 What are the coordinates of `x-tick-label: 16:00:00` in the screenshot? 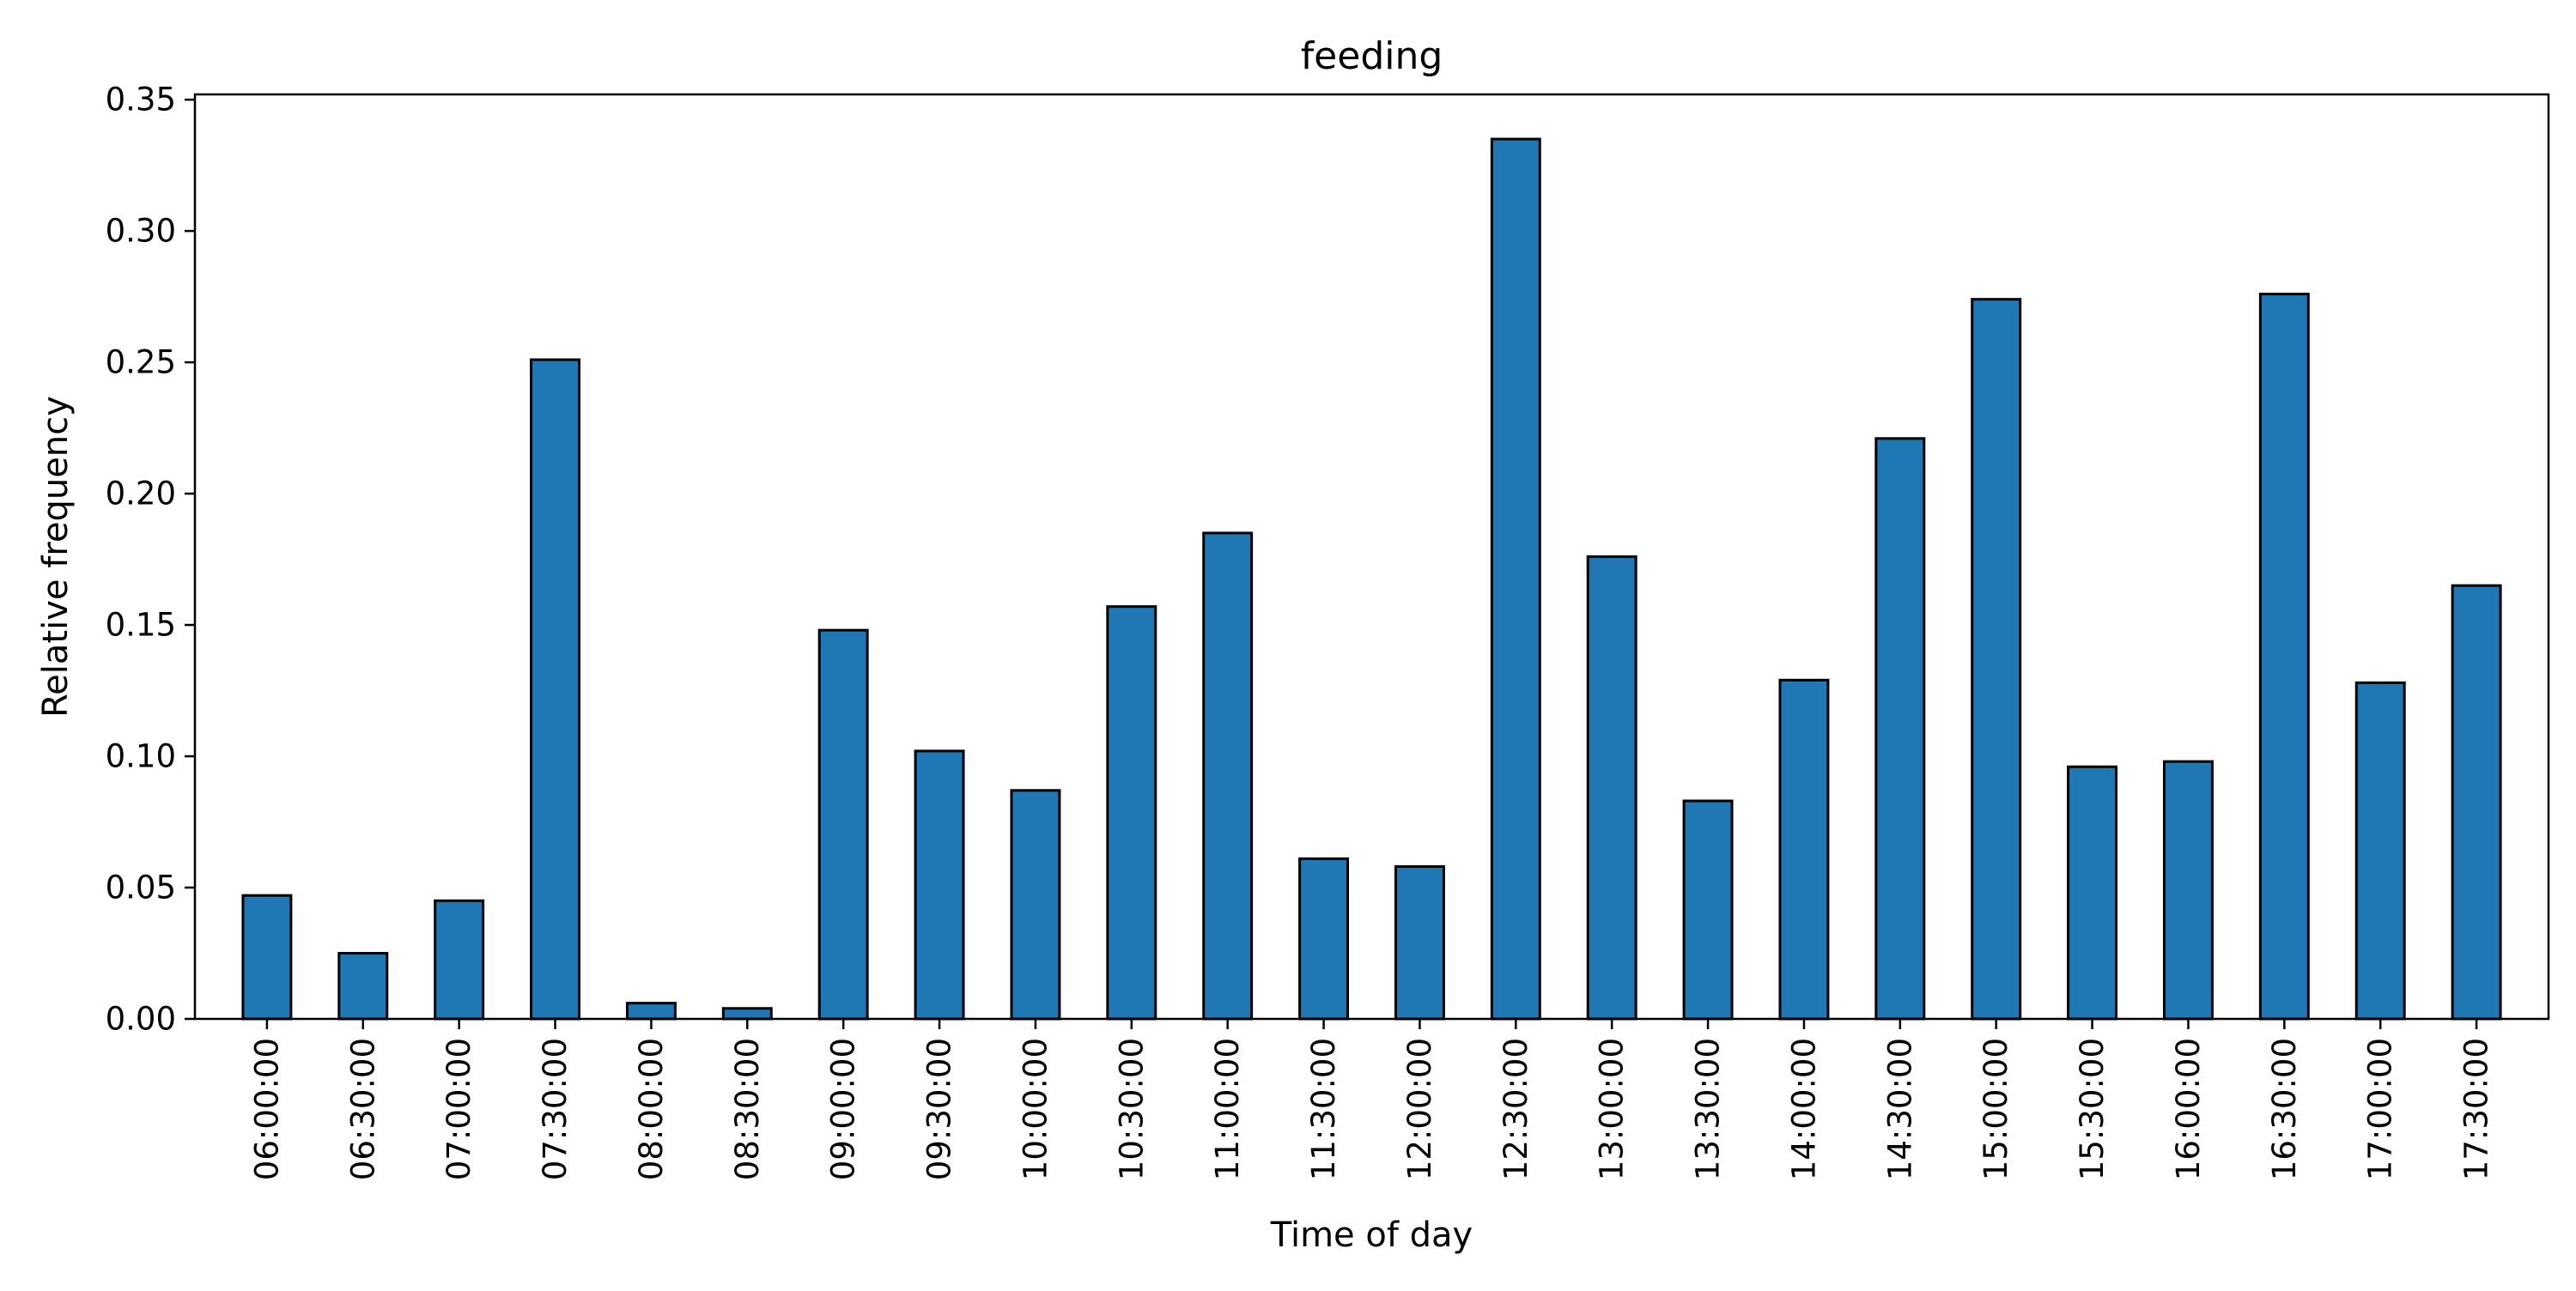 It's located at (2188, 1109).